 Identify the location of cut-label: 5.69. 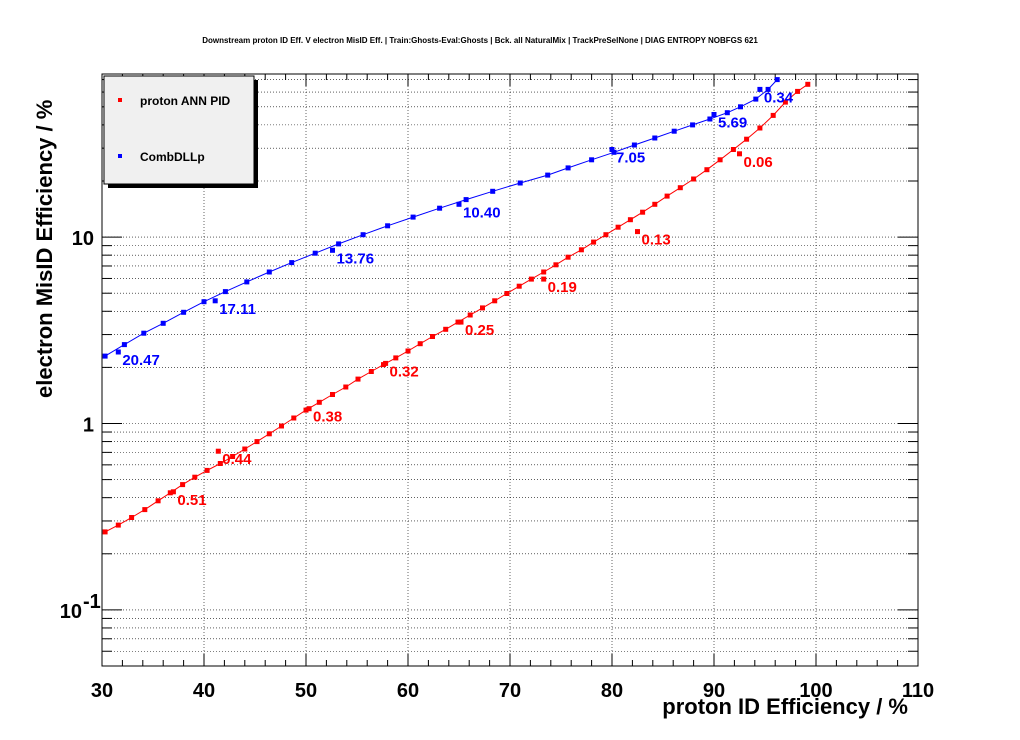
(732, 122).